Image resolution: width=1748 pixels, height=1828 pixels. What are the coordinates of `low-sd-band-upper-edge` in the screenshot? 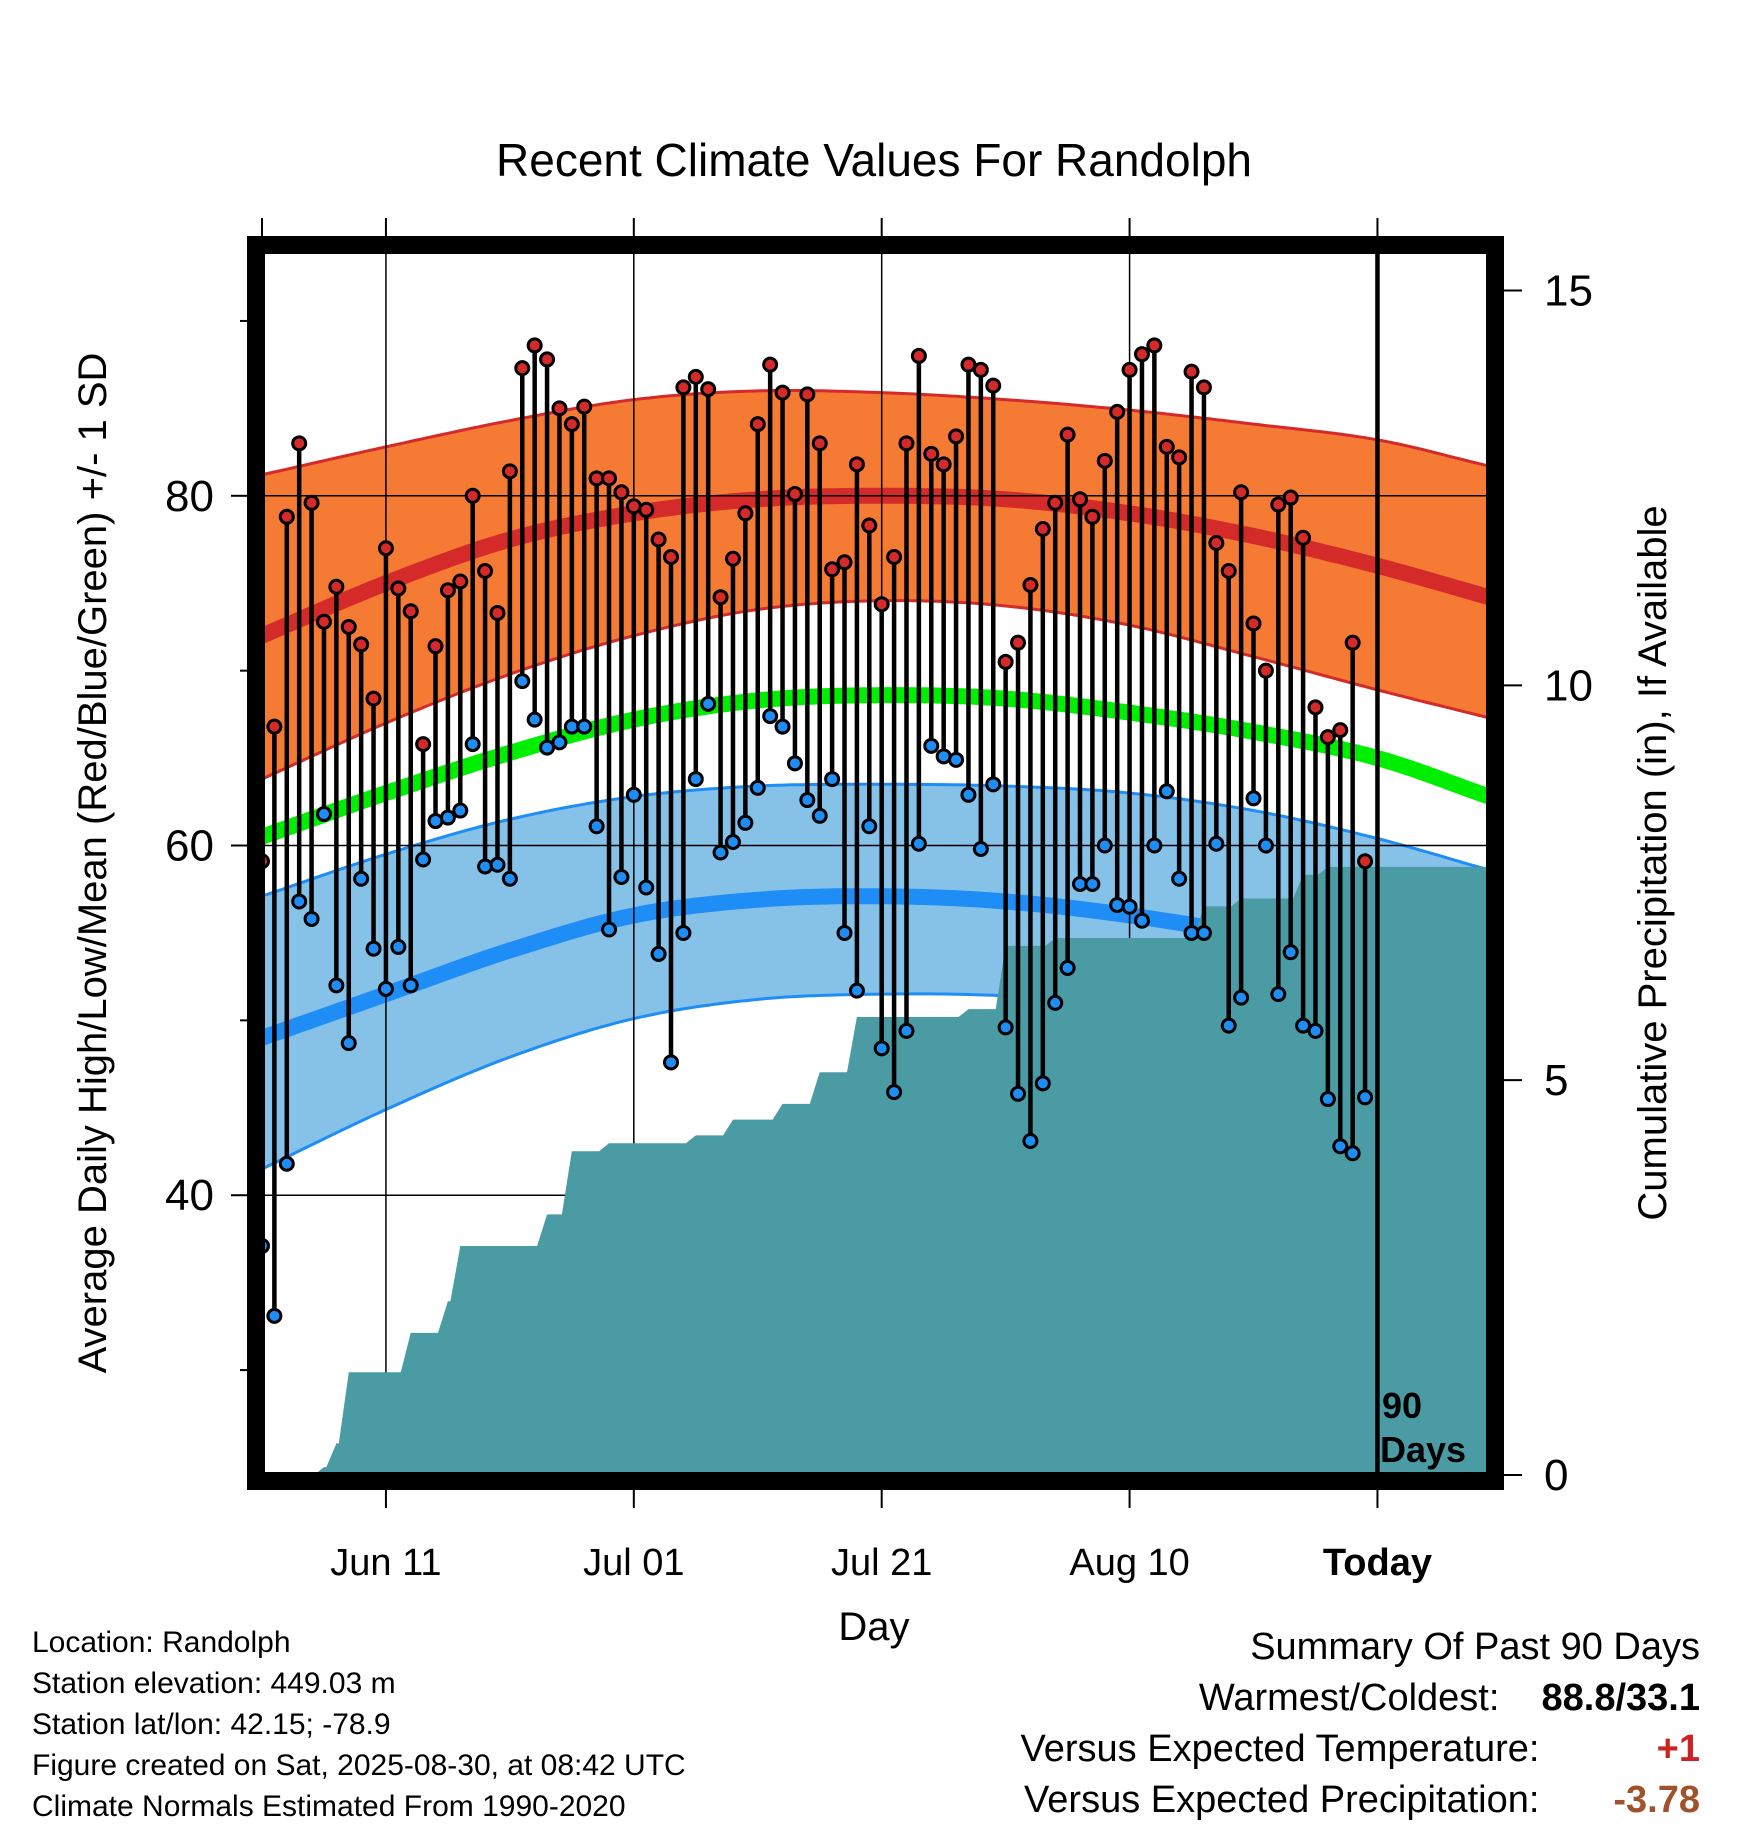 It's located at (875, 840).